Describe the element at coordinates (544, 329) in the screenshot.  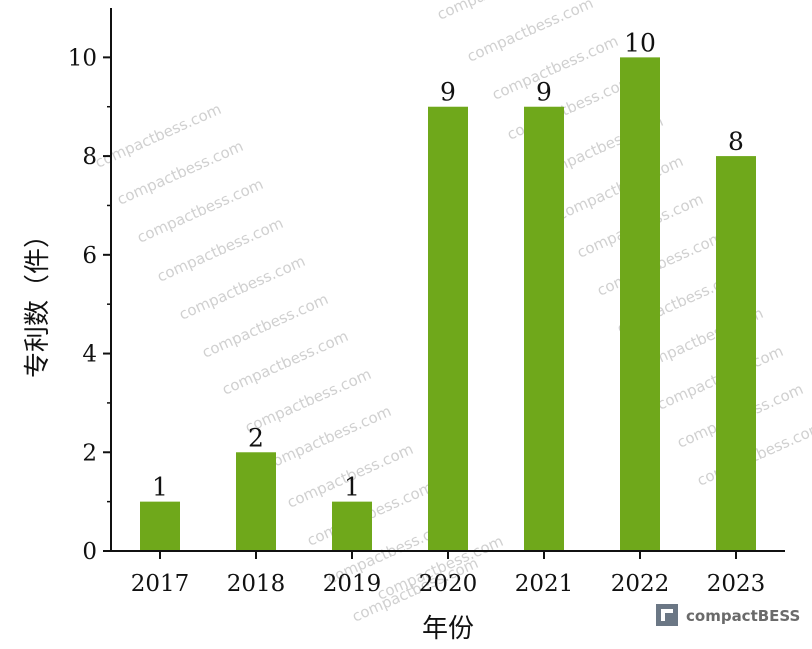
I see `bar-2021` at that location.